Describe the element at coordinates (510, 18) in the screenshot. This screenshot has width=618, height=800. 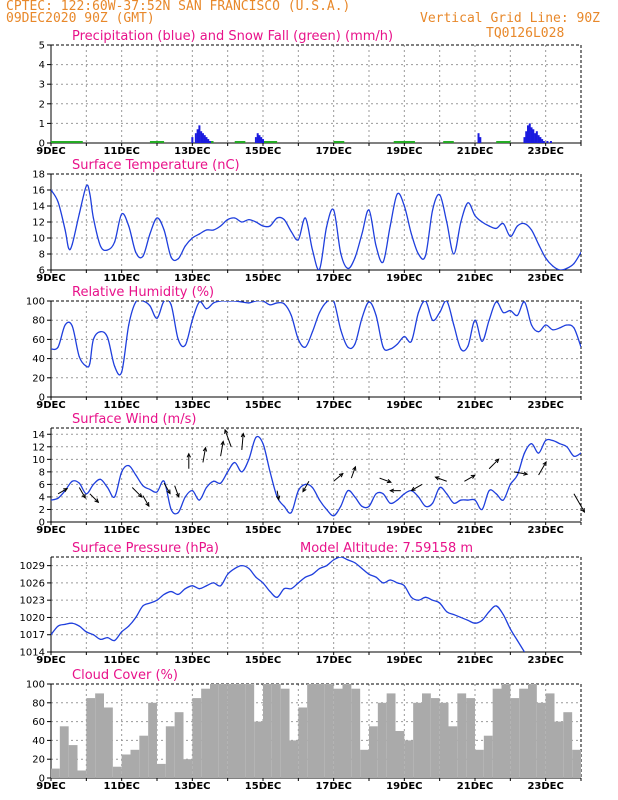
I see `header-vertical-grid-line: Vertical Grid Line: 90Z` at that location.